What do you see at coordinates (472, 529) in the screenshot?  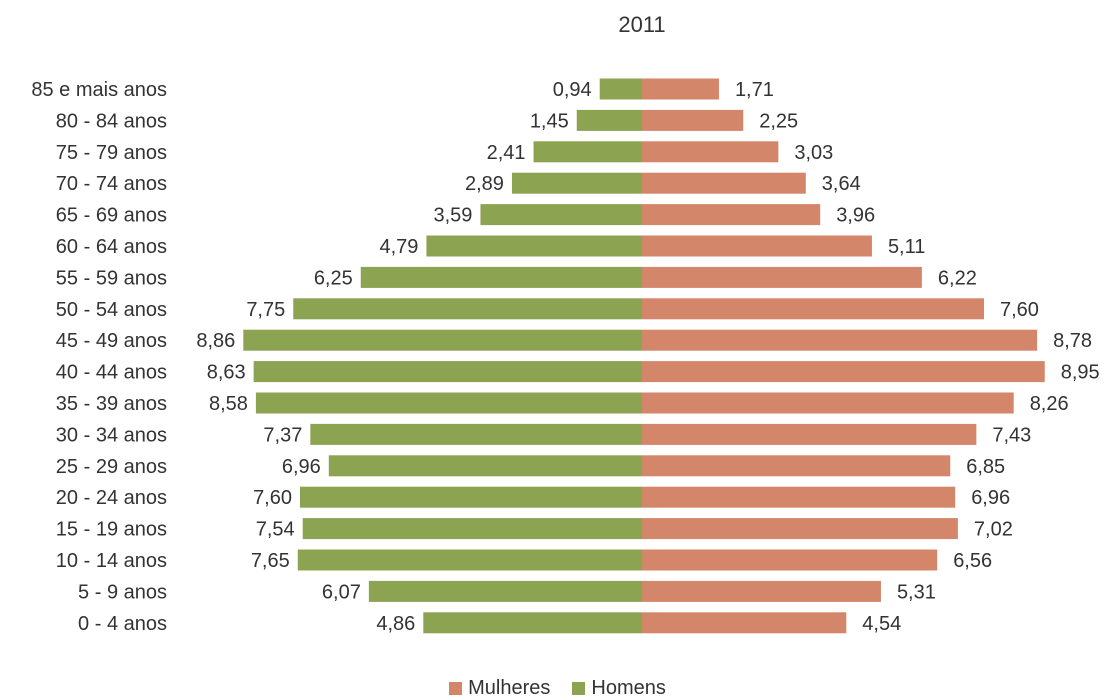 I see `bar-homens-15-19-anos` at bounding box center [472, 529].